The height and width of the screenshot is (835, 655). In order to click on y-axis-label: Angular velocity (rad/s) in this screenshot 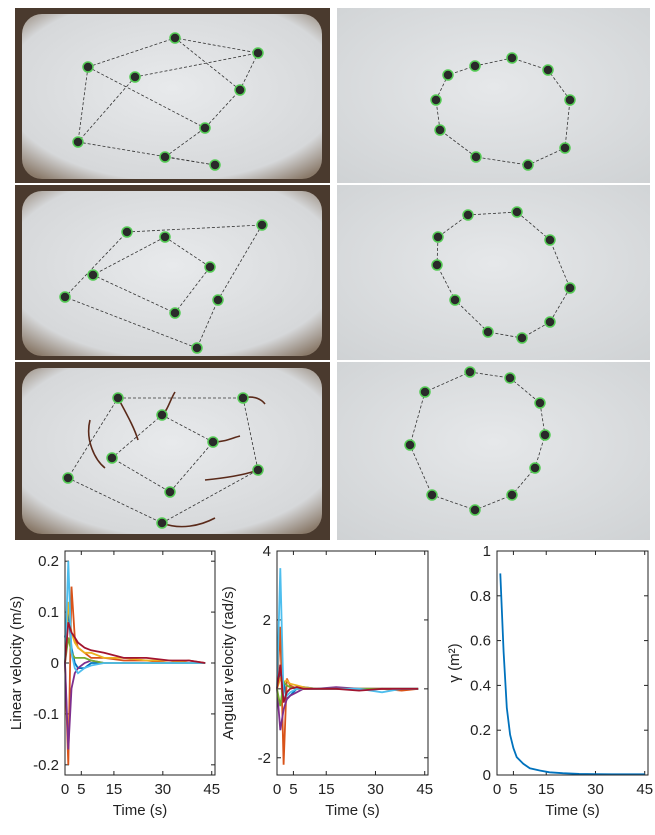, I will do `click(228, 662)`.